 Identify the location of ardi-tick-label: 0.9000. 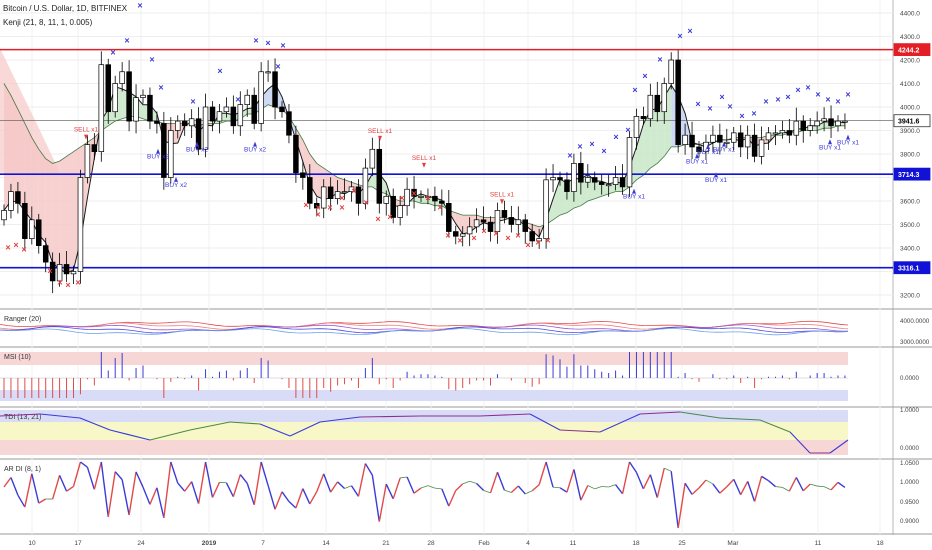
(909, 521).